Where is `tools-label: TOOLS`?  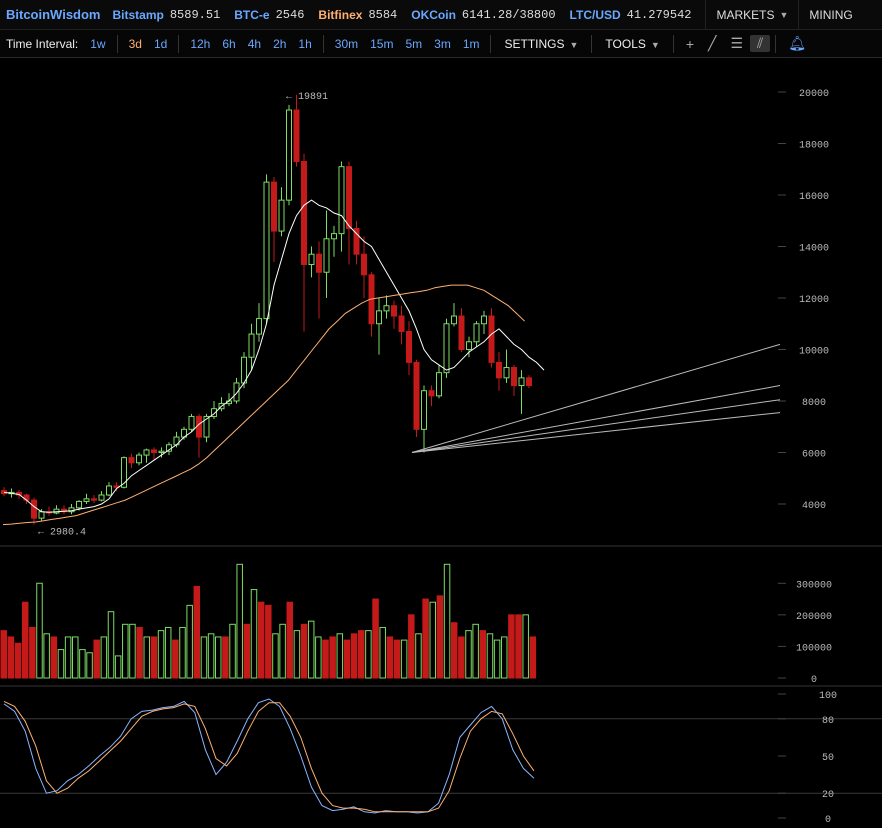
tools-label: TOOLS is located at coordinates (625, 43).